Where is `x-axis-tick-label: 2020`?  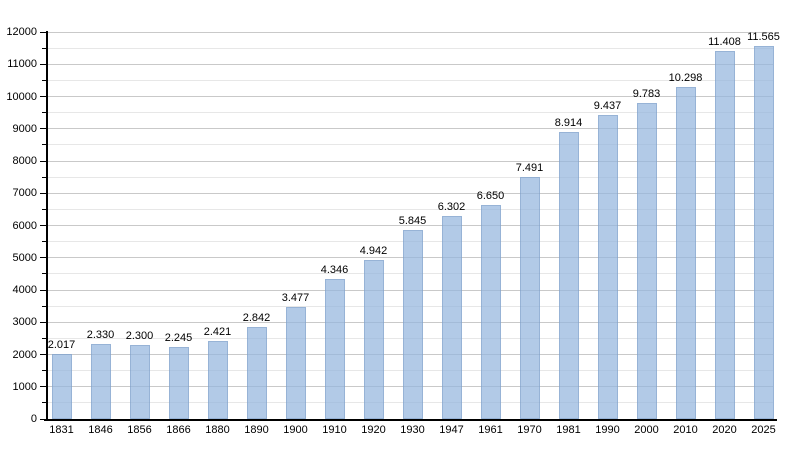
x-axis-tick-label: 2020 is located at coordinates (724, 430).